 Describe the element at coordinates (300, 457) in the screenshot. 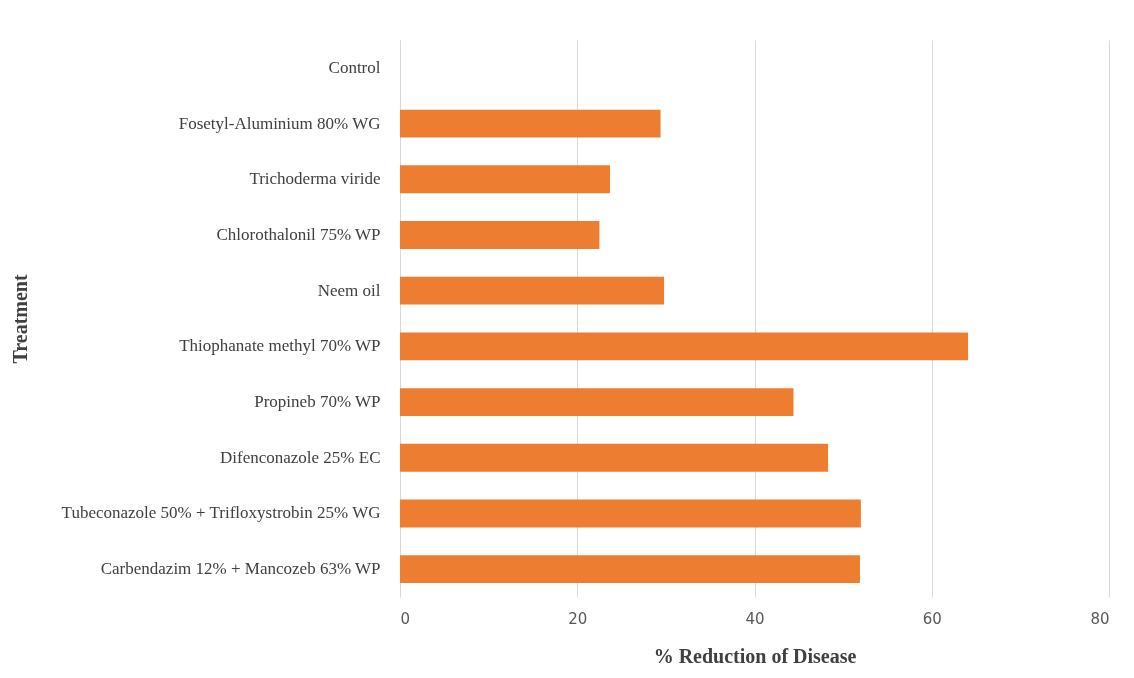

I see `y-tick-label: Difenconazole 25% EC` at that location.